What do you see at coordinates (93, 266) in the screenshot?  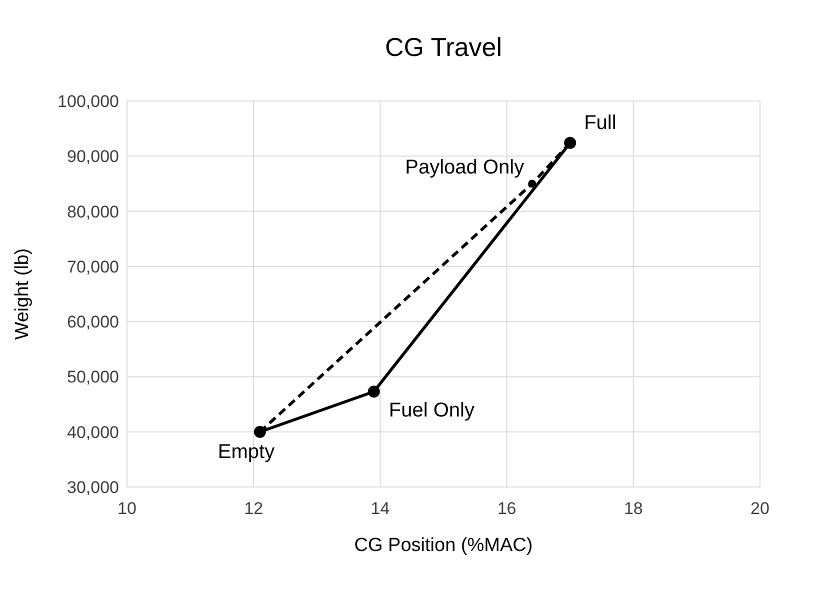 I see `y-tick-label: 70,000` at bounding box center [93, 266].